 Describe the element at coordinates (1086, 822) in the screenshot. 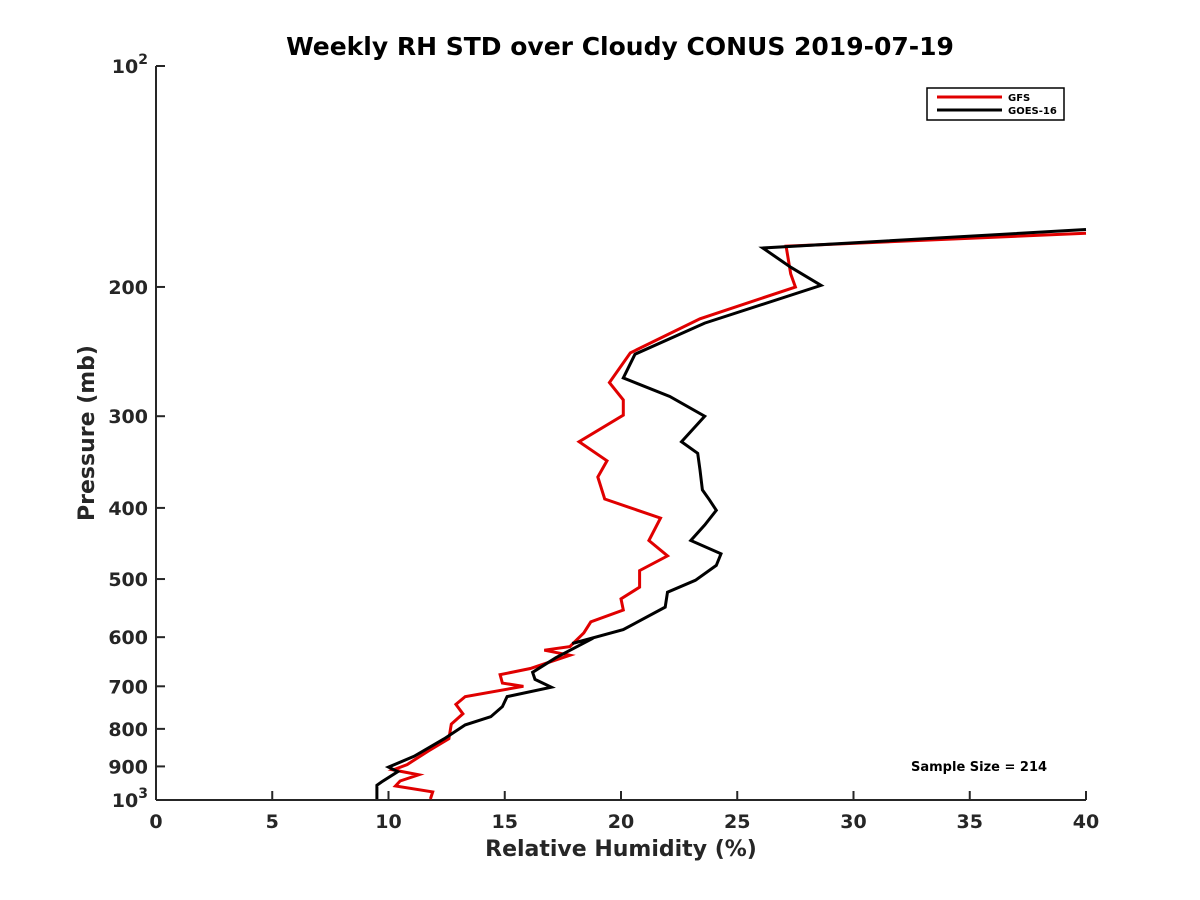

I see `x-tick-label: 40` at that location.